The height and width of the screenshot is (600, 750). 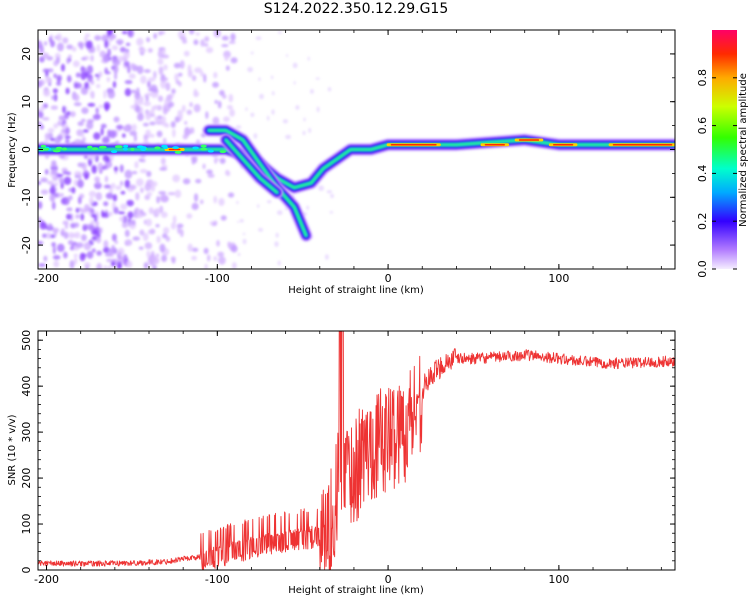 What do you see at coordinates (12, 449) in the screenshot?
I see `snr-y-axis-label: SNR (10 * v/v)` at bounding box center [12, 449].